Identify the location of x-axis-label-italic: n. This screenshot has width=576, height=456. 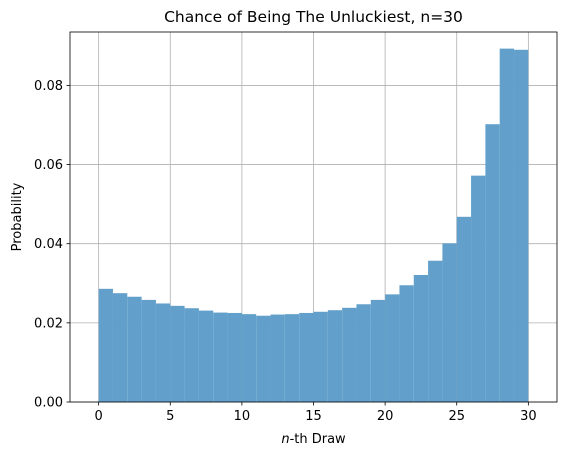
(285, 439).